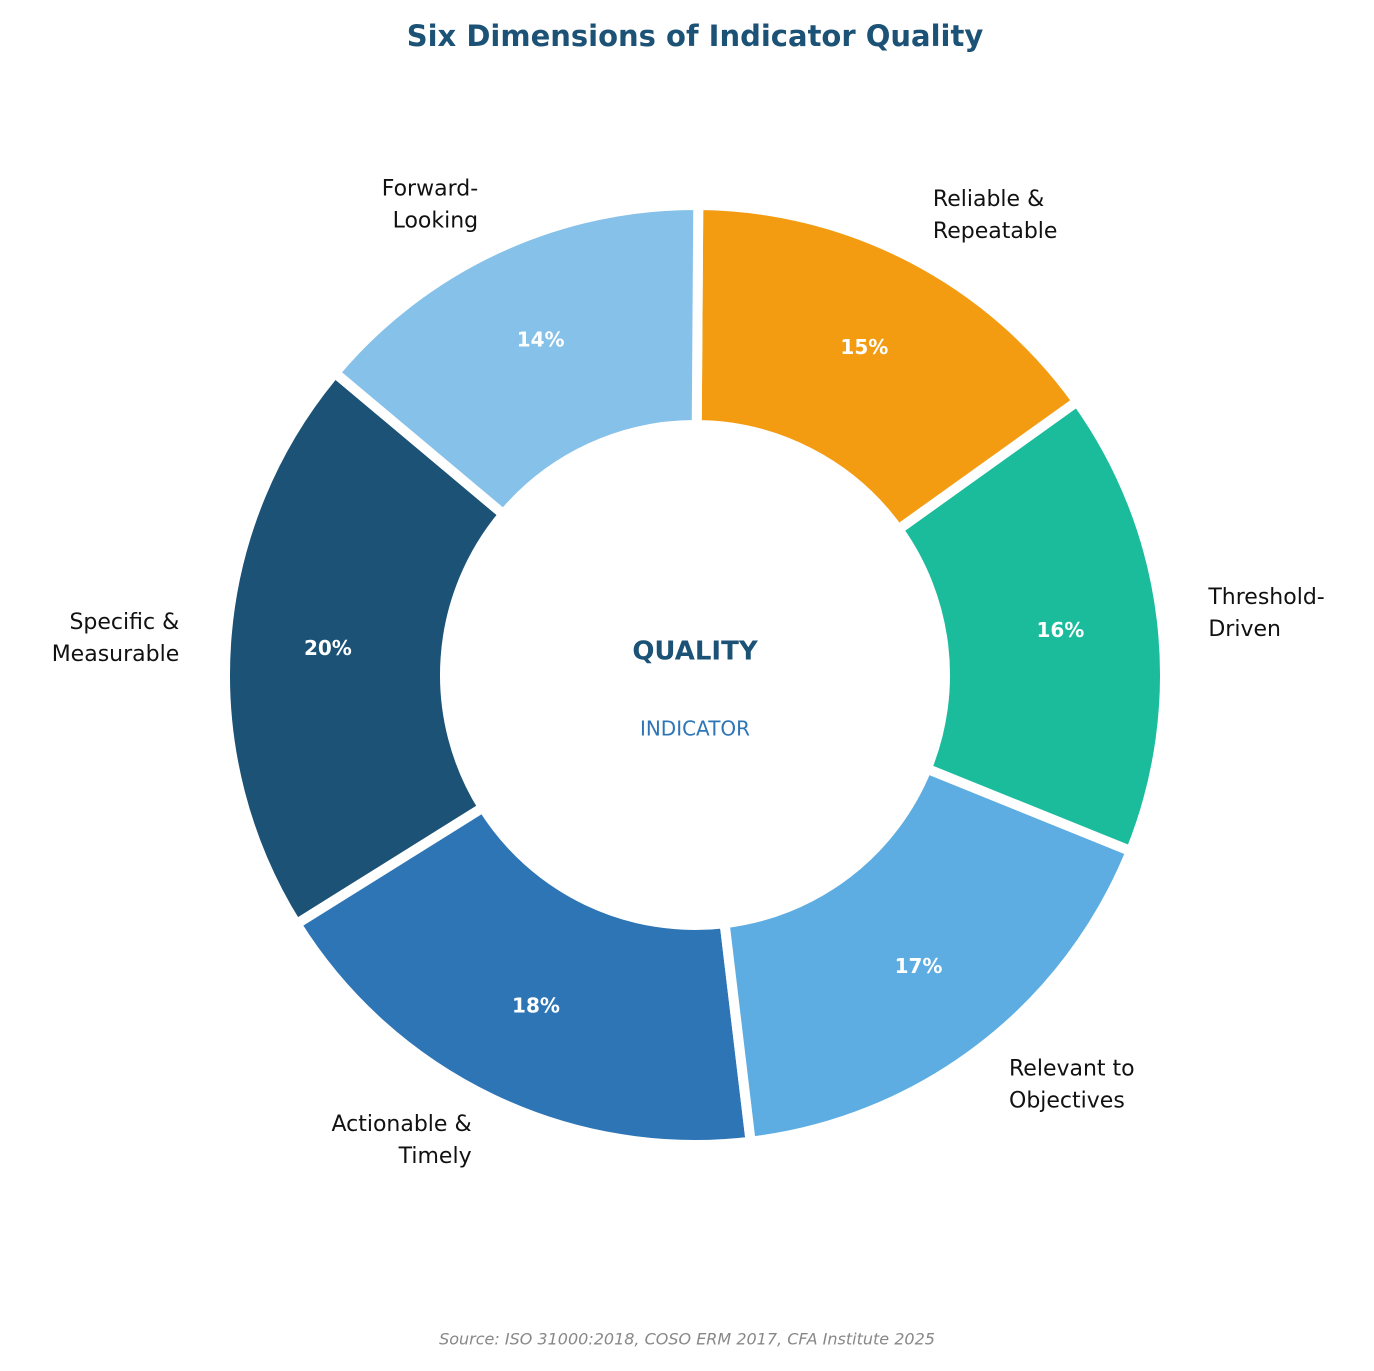 This screenshot has height=1371, width=1374. Describe the element at coordinates (401, 1140) in the screenshot. I see `category-label: Actionable & Timely` at that location.